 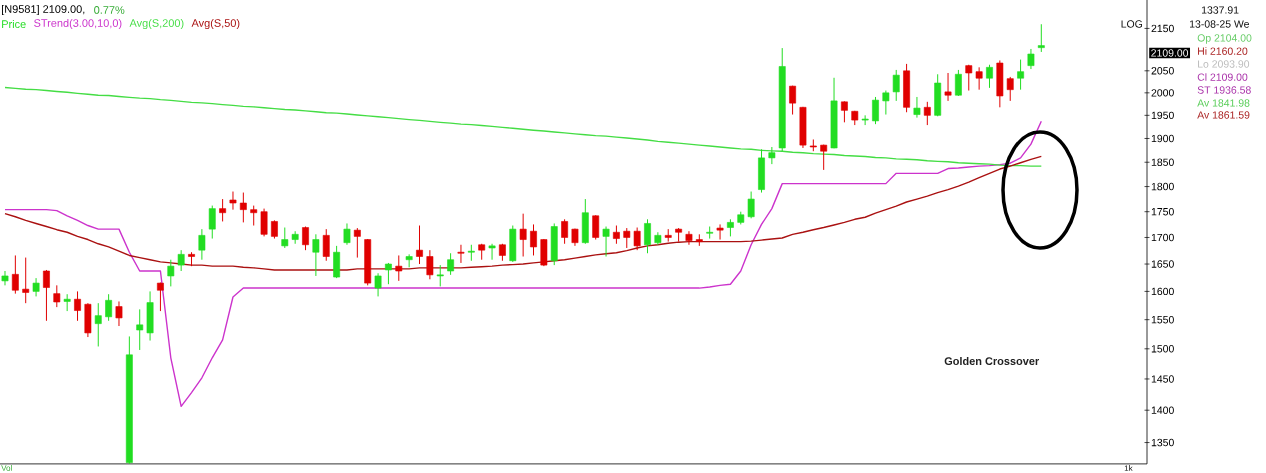 What do you see at coordinates (1220, 10) in the screenshot?
I see `text: 1337.91` at bounding box center [1220, 10].